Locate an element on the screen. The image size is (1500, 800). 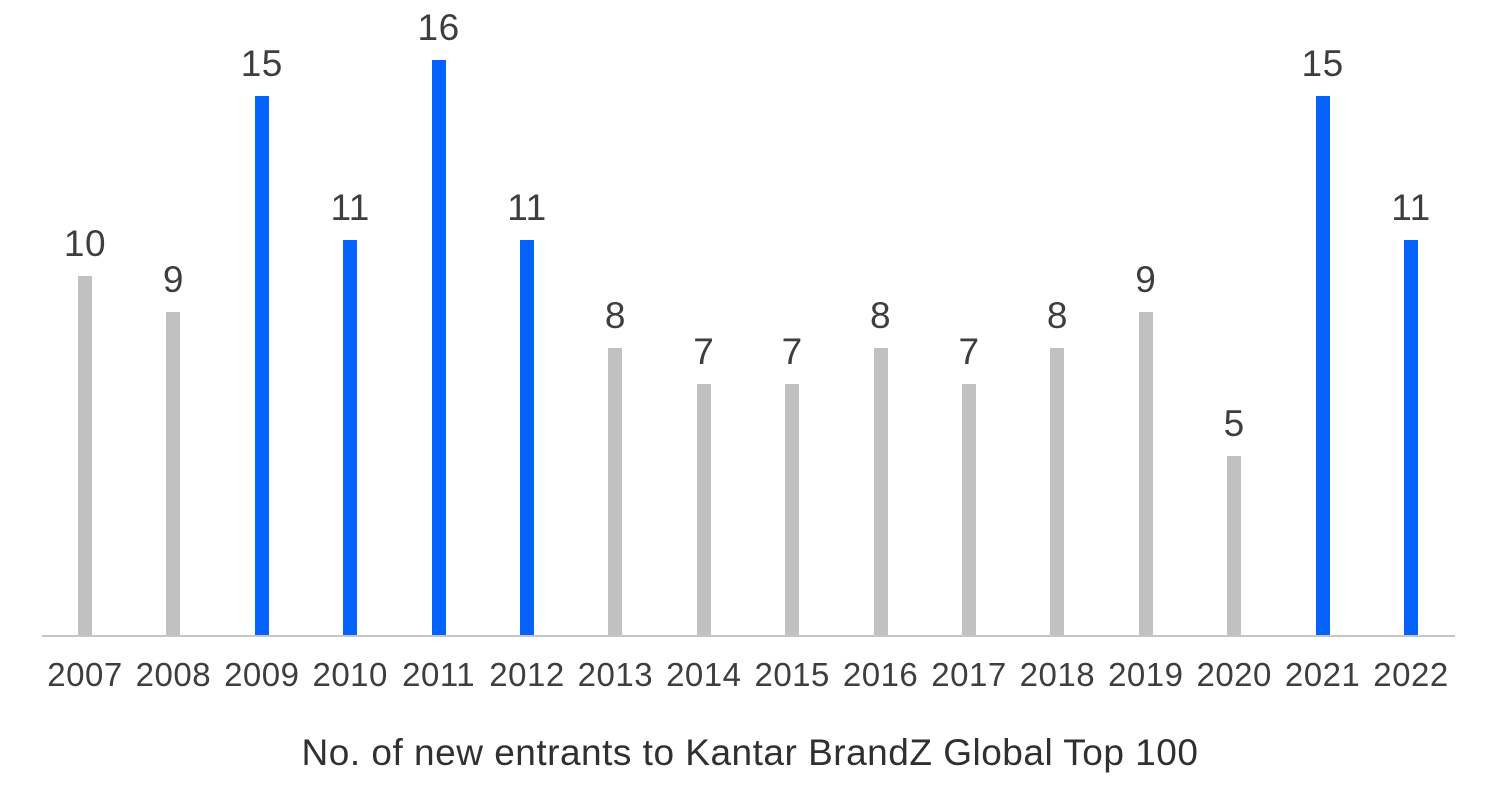
x-axis-line is located at coordinates (748, 636).